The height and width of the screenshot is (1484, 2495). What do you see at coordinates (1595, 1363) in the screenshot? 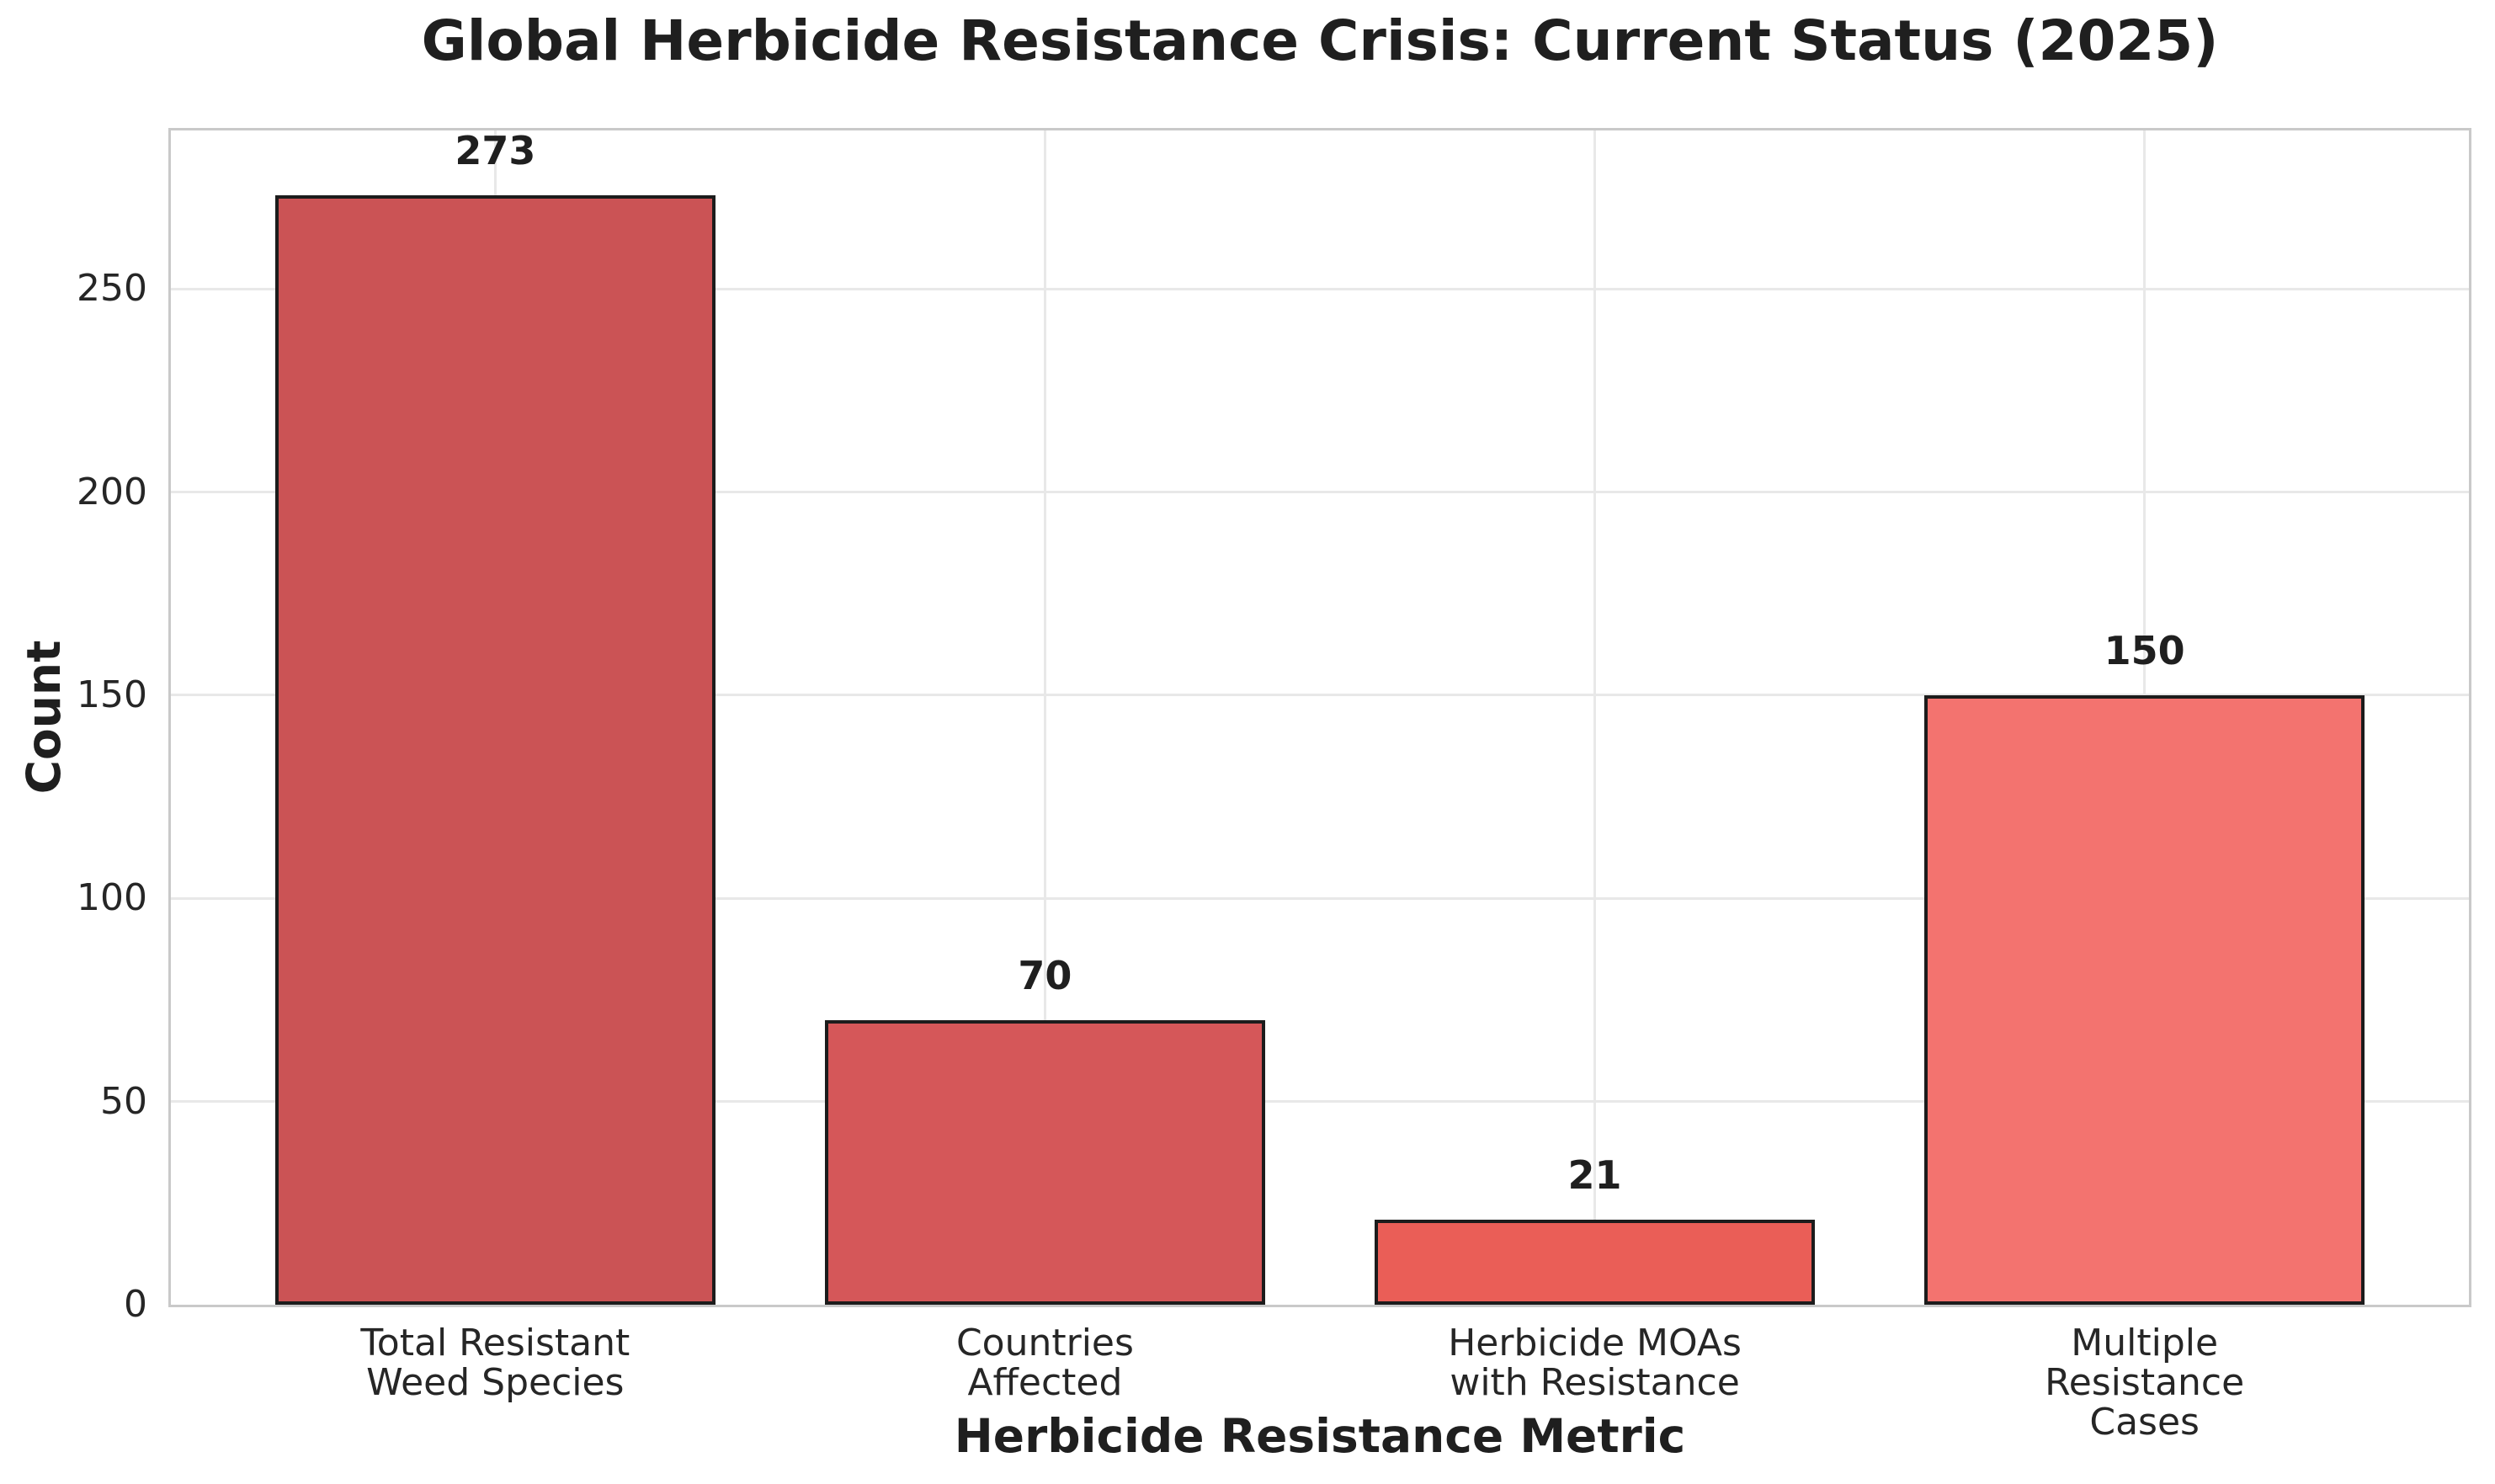
I see `x-tick-label: Herbicide MOAs with Resistance` at bounding box center [1595, 1363].